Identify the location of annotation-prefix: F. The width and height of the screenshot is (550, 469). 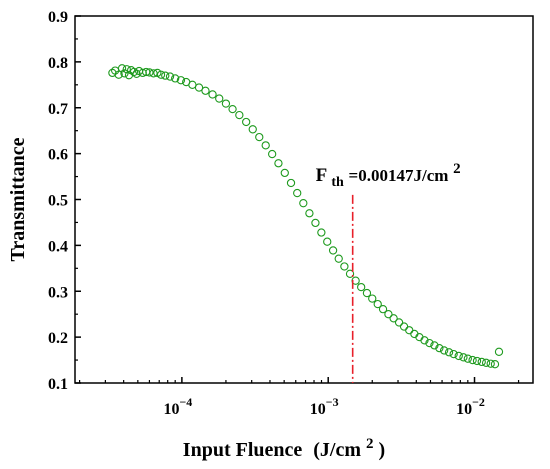
(321, 175).